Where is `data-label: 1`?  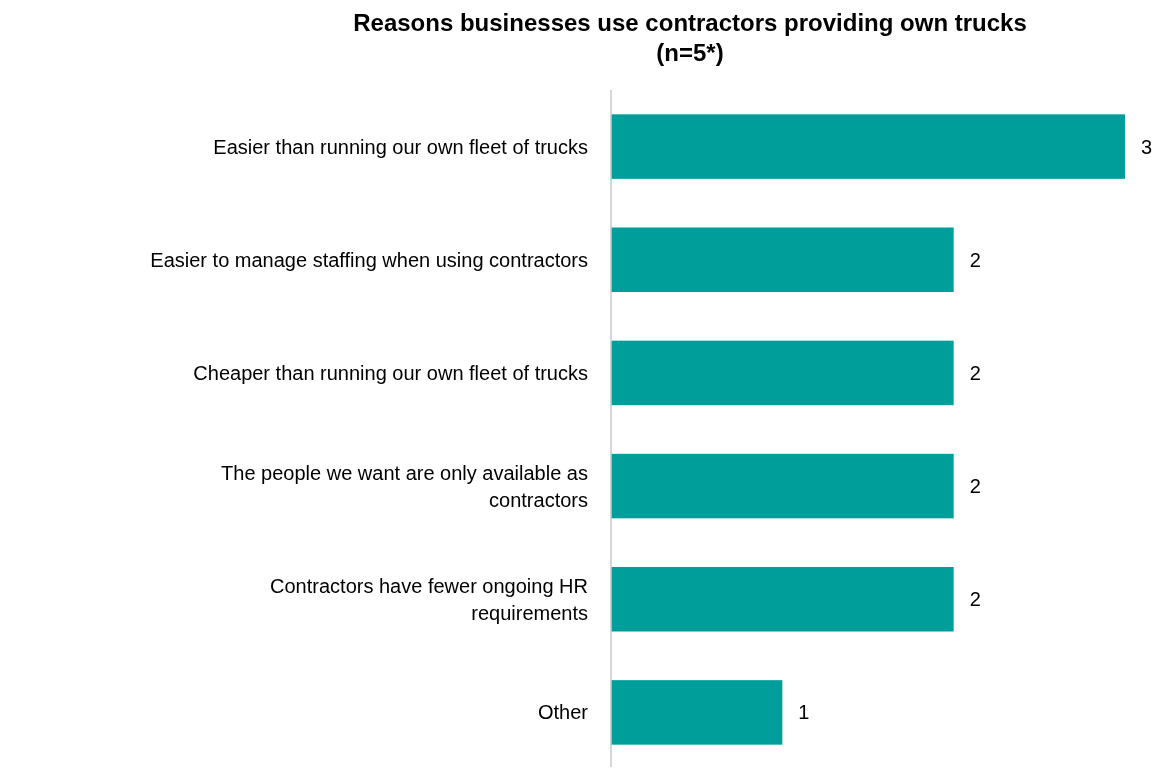
data-label: 1 is located at coordinates (804, 712).